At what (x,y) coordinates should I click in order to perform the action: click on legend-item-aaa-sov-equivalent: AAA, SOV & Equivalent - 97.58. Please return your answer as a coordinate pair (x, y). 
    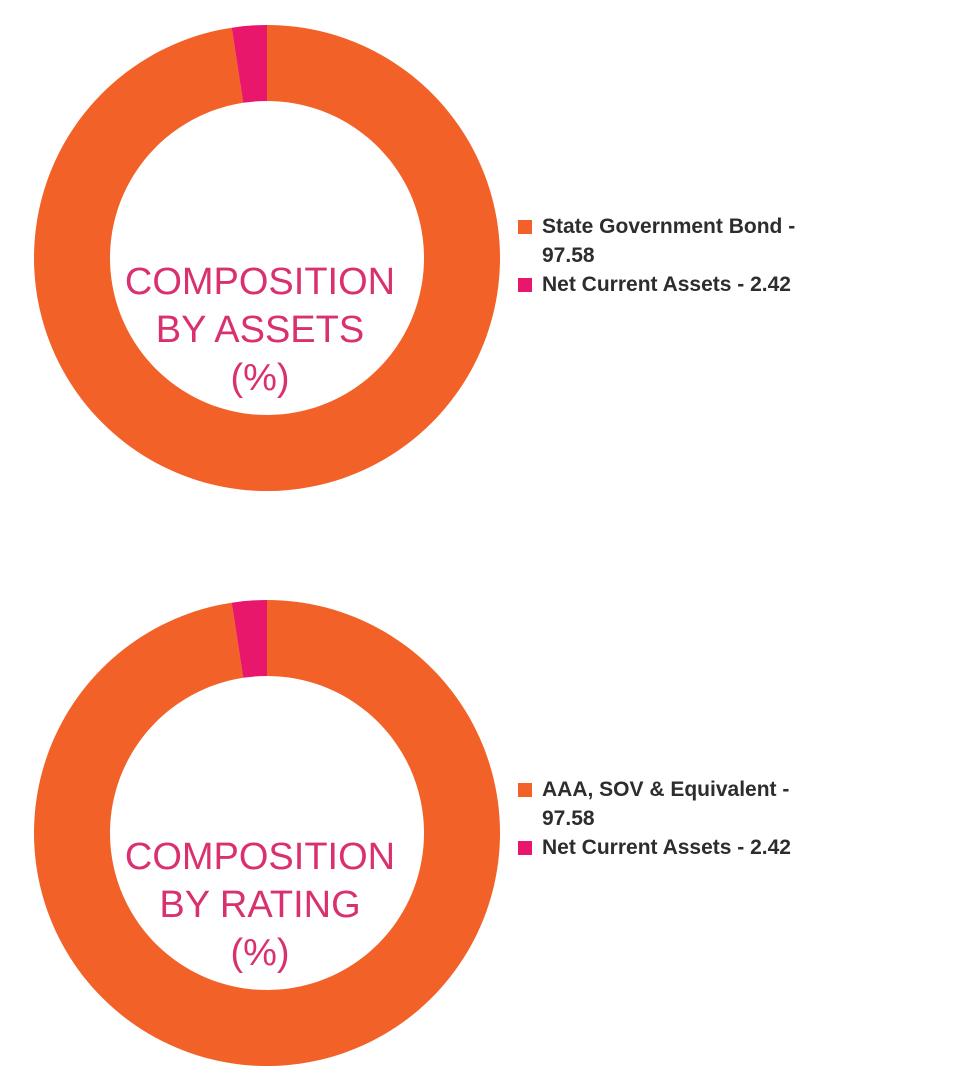
    Looking at the image, I should click on (668, 804).